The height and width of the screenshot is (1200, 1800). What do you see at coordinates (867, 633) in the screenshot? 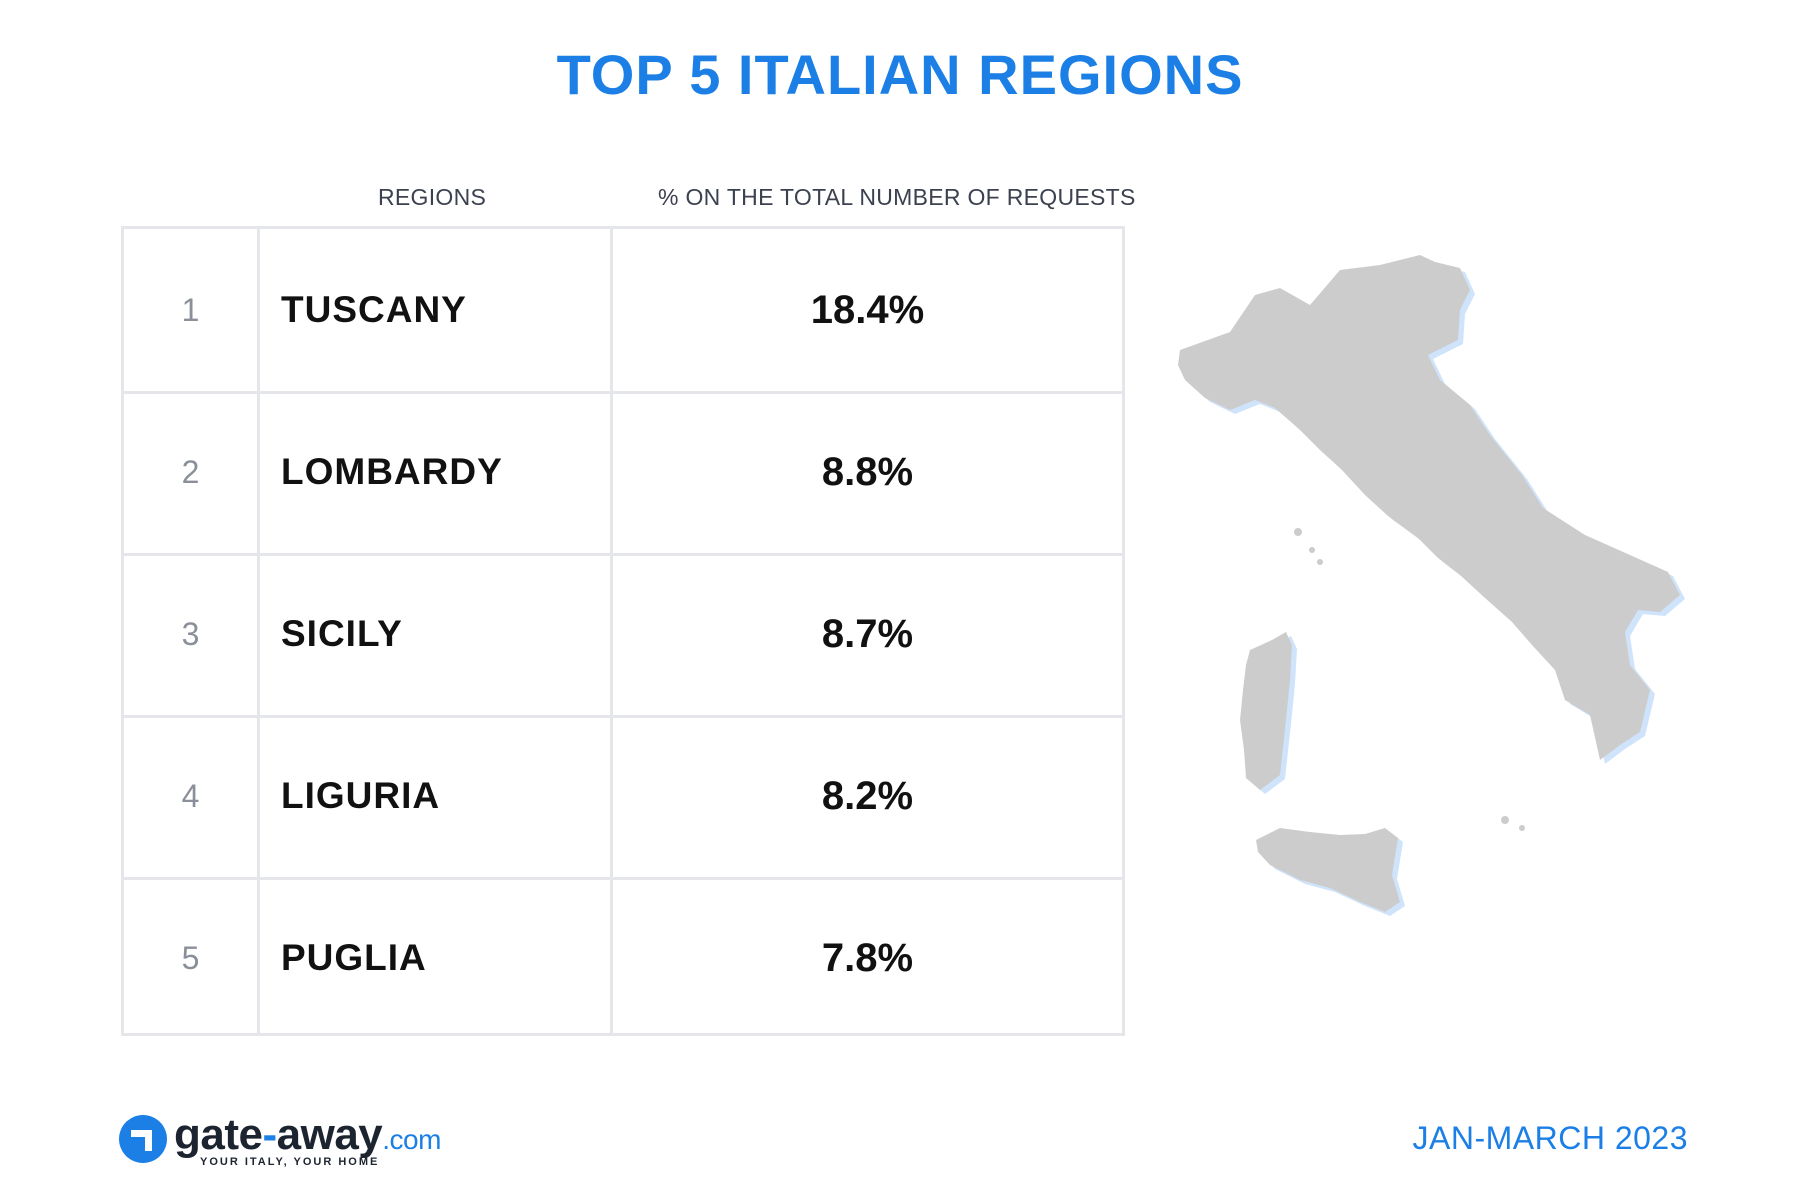
I see `percent-cell: 8.7%` at bounding box center [867, 633].